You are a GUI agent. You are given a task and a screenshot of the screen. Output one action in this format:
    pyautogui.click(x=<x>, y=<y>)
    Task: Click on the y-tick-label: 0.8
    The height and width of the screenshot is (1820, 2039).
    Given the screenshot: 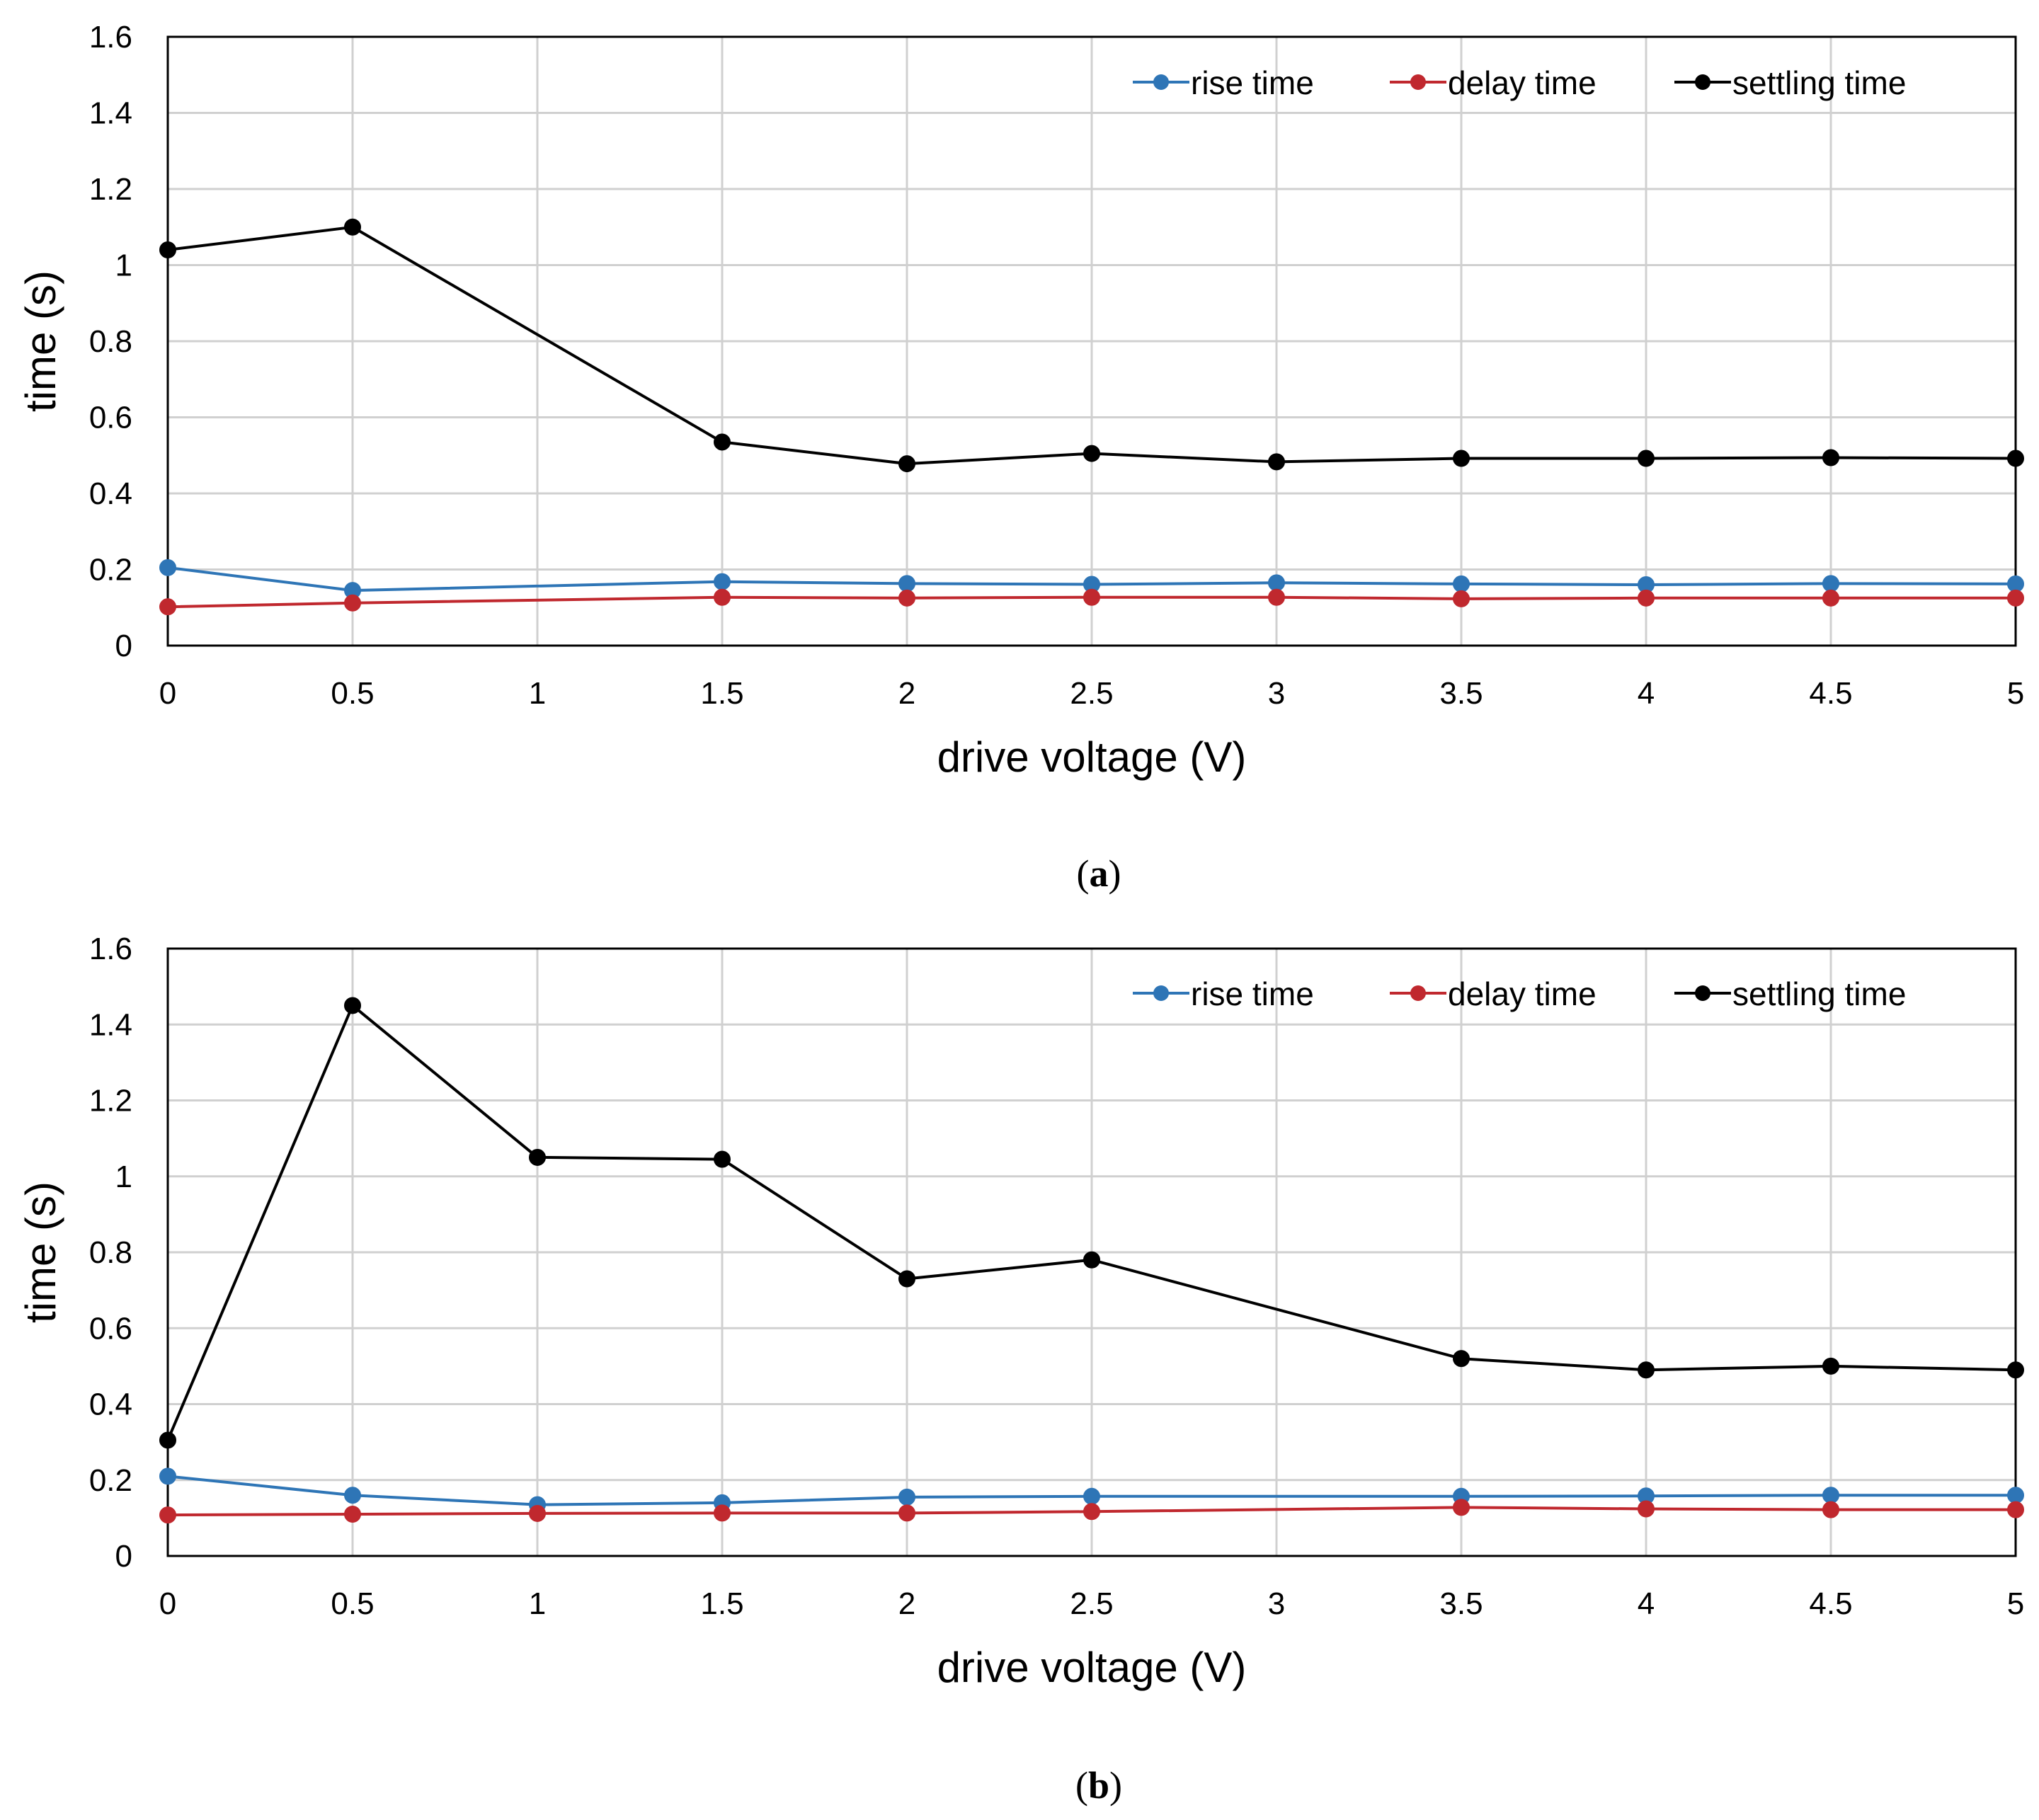 What is the action you would take?
    pyautogui.click(x=110, y=1252)
    